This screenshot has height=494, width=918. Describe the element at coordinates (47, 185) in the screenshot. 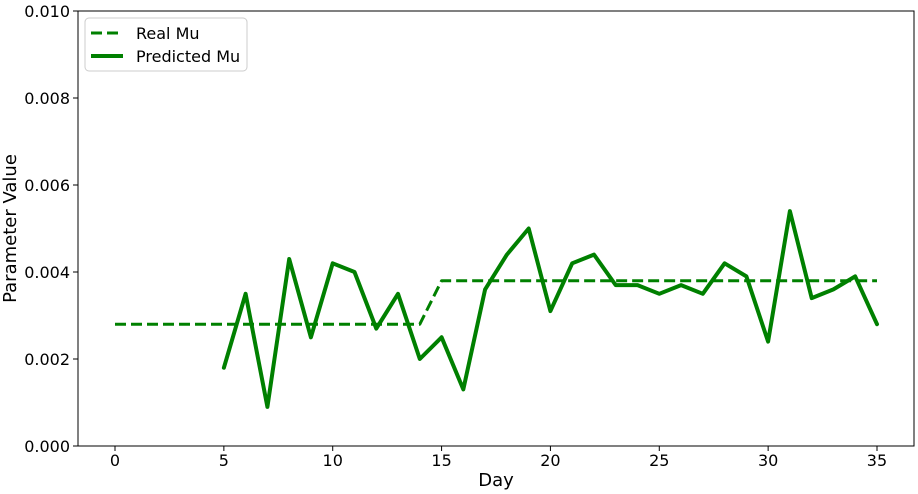

I see `y-tick-label: 0.006` at that location.